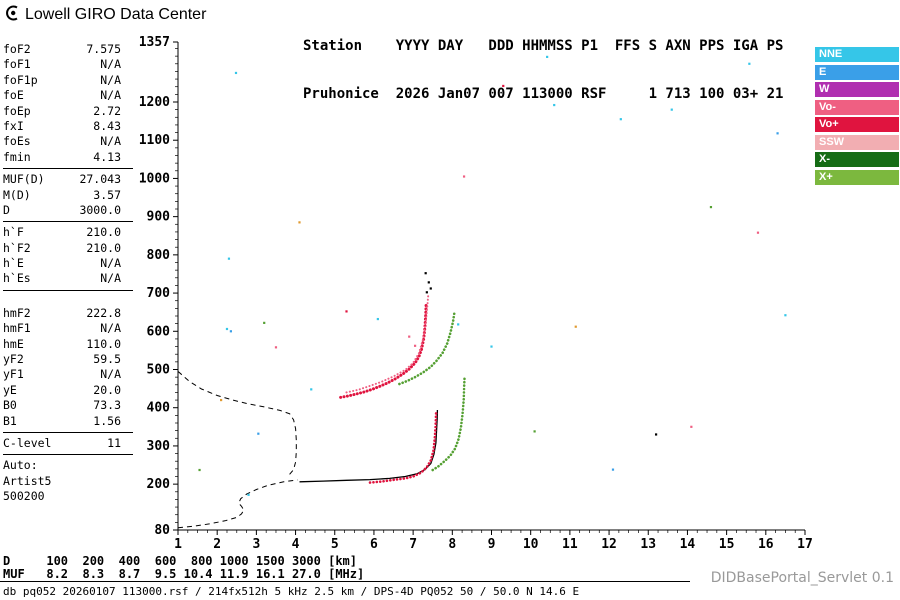  Describe the element at coordinates (10, 389) in the screenshot. I see `param-label: yE` at that location.